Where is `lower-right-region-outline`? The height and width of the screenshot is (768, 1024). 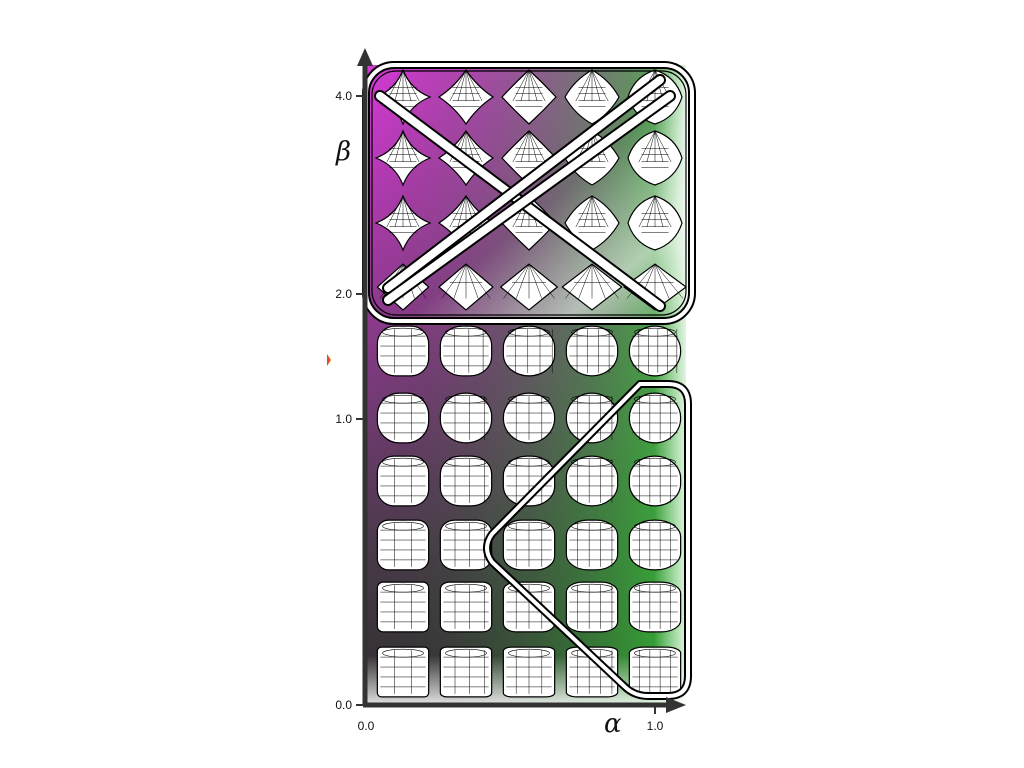
lower-right-region-outline is located at coordinates (587, 540).